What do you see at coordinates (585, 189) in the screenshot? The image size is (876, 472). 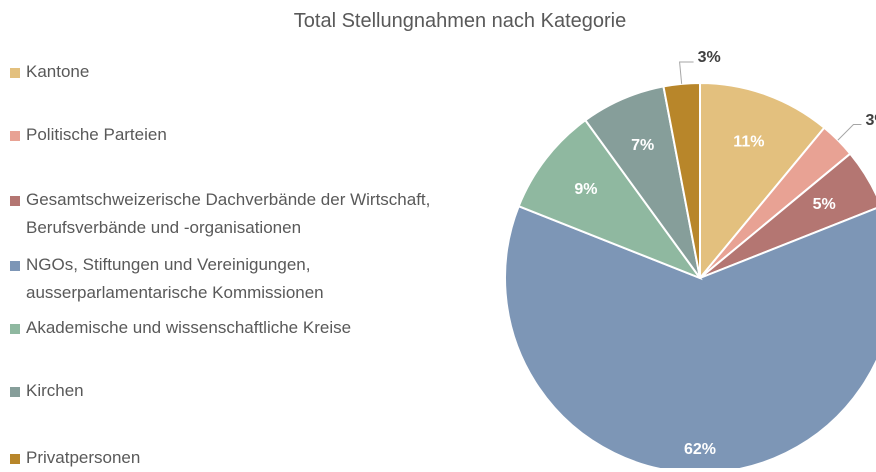 I see `data-label: 9%` at bounding box center [585, 189].